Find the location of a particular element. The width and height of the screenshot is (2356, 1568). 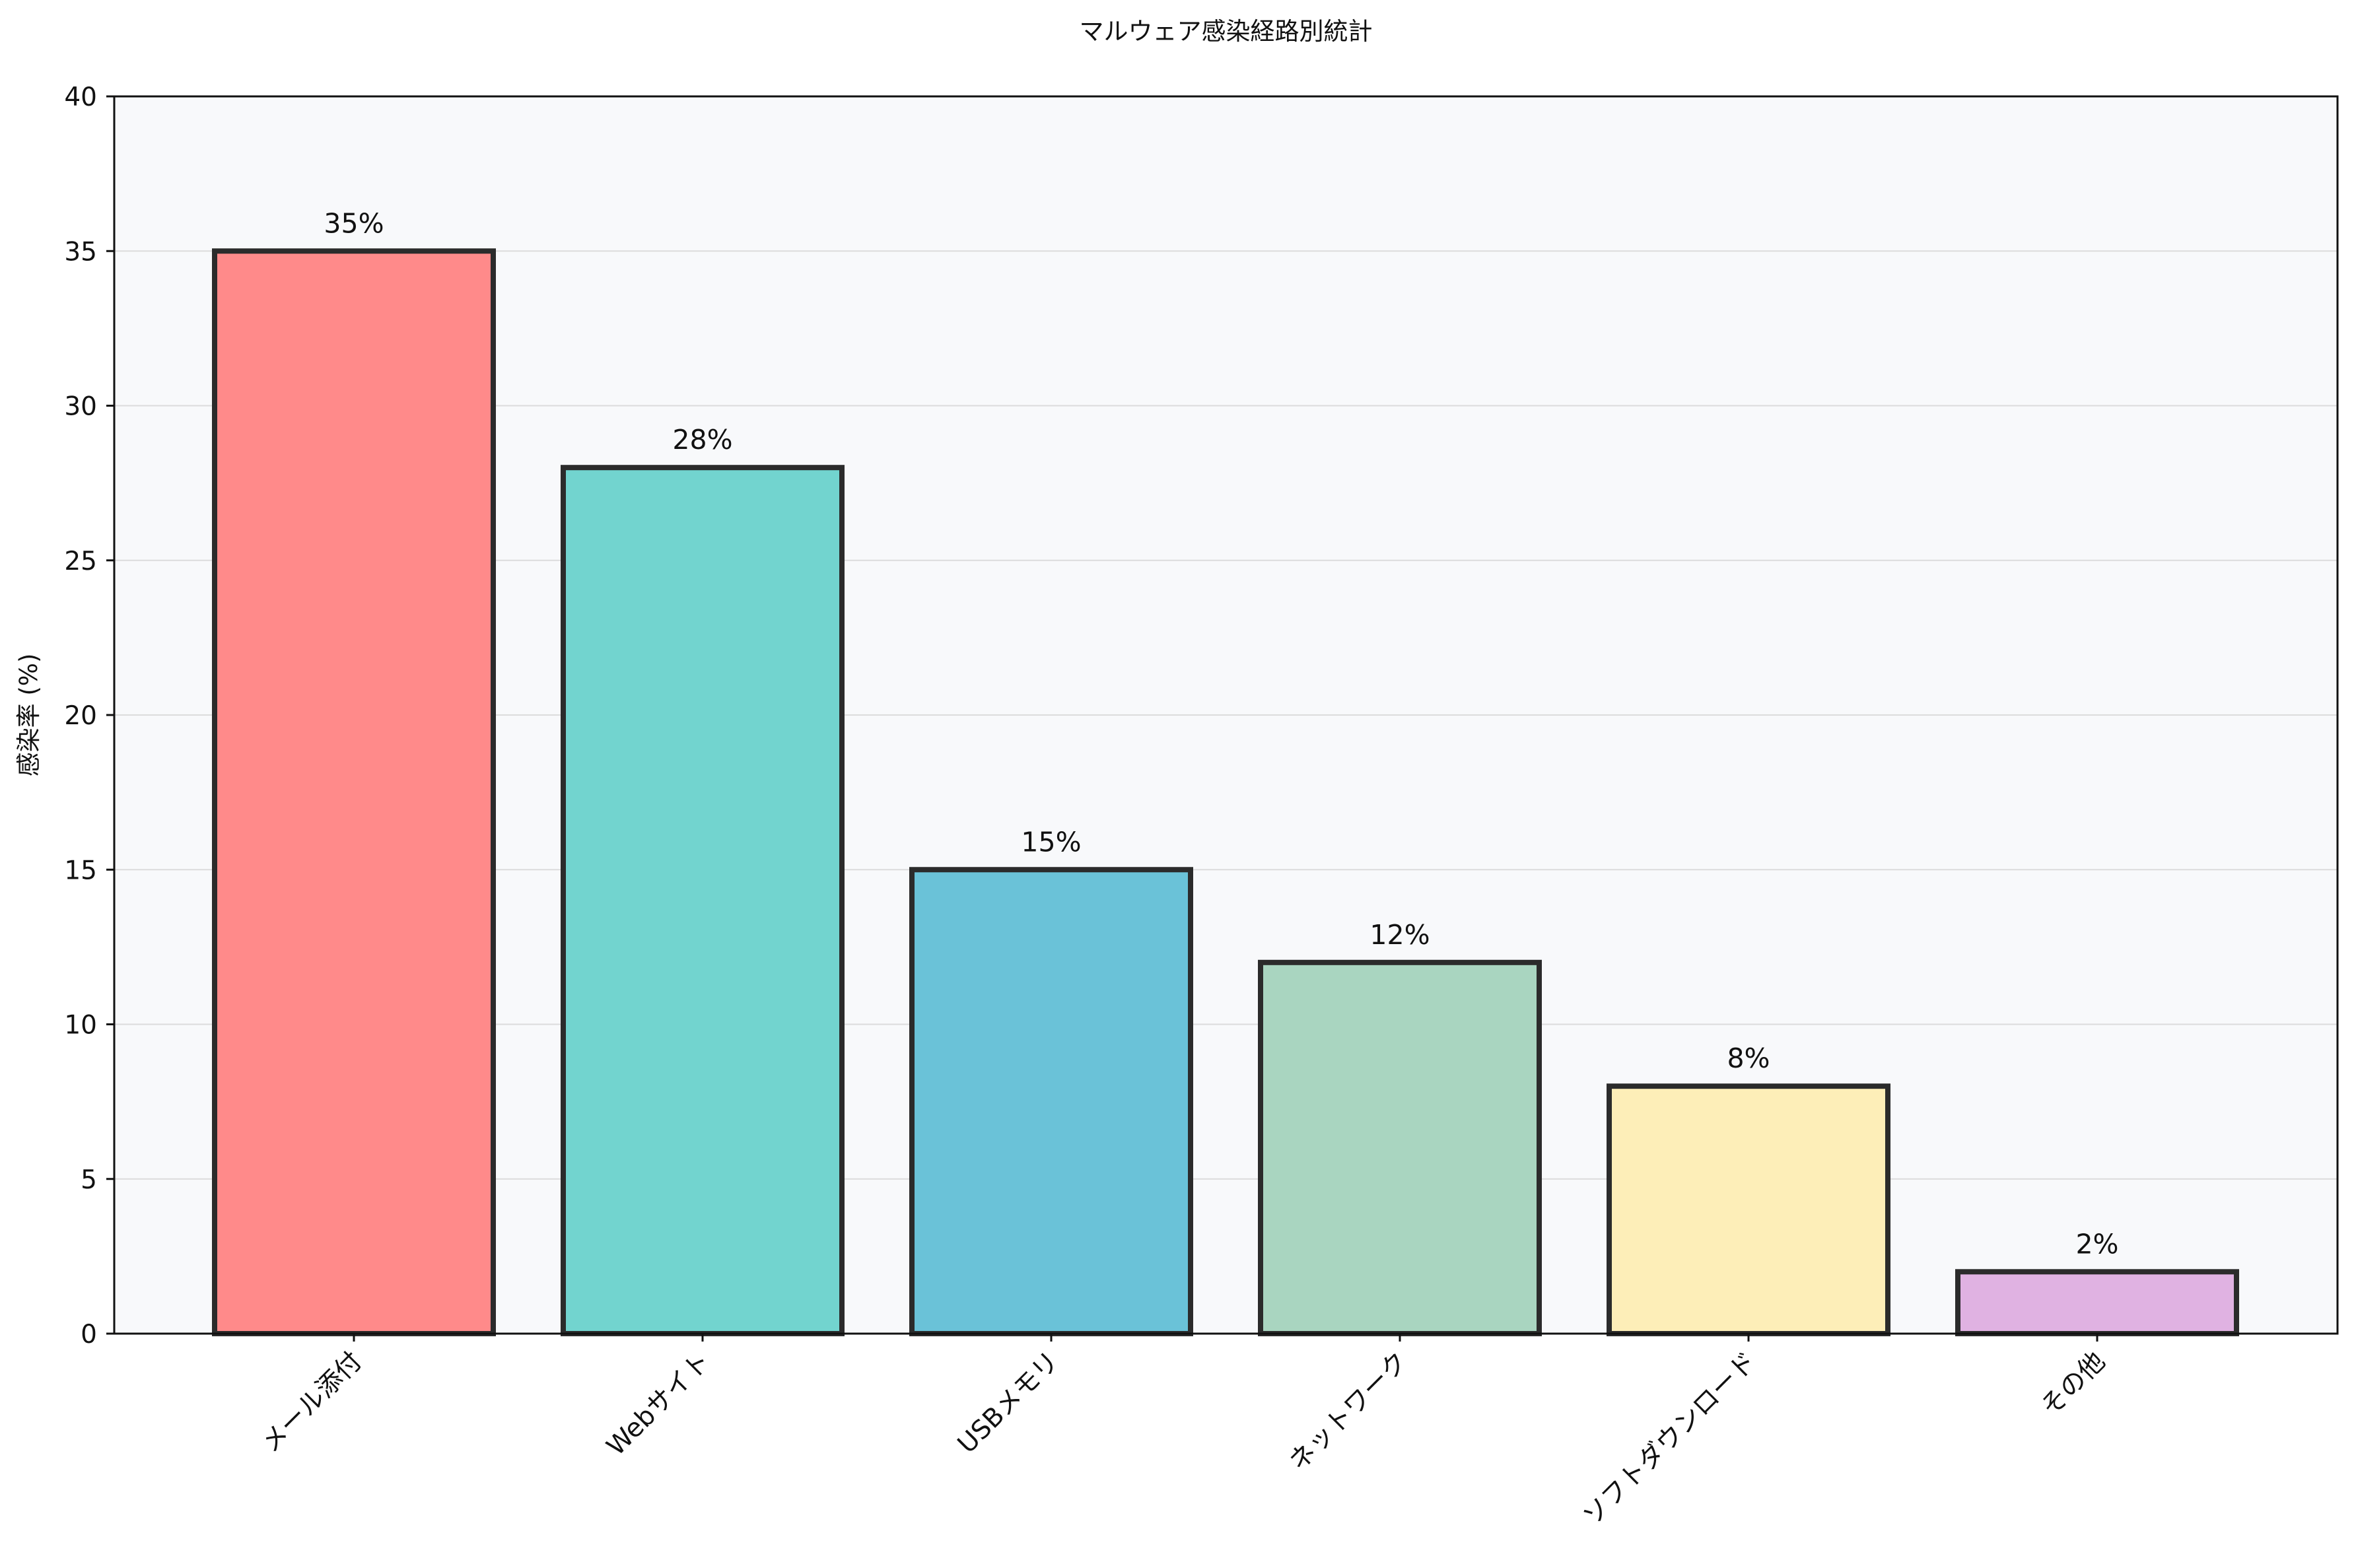

y-tick-label: 40 is located at coordinates (80, 97).